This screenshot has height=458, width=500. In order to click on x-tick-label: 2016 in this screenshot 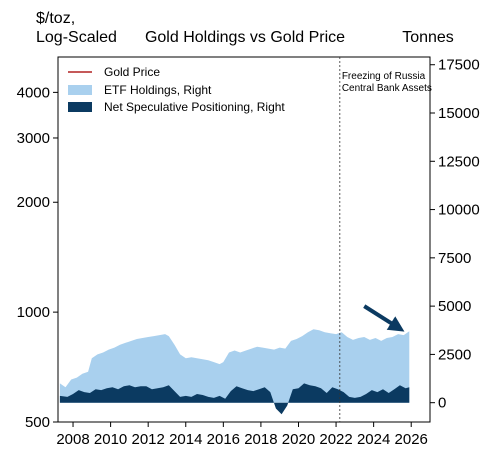, I will do `click(223, 439)`.